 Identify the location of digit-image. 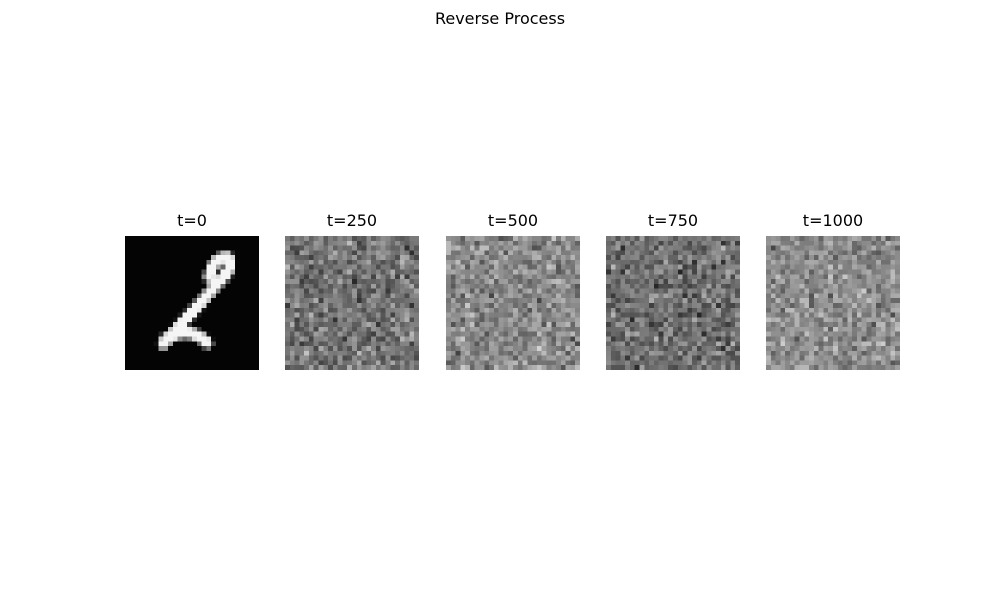
(192, 303).